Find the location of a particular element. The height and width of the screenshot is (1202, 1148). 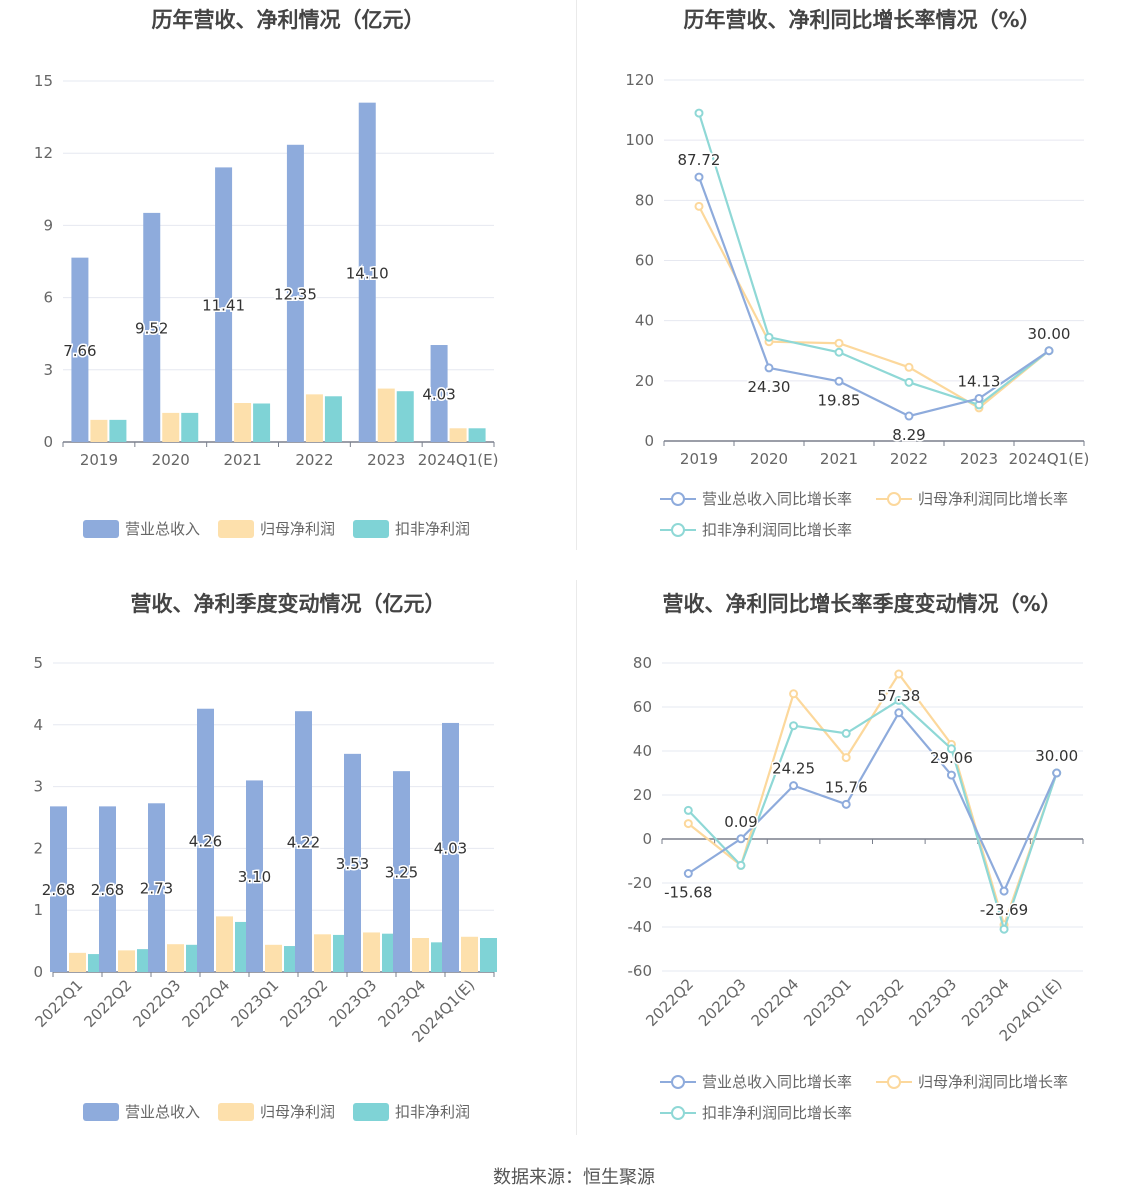

data-label: 3.53 is located at coordinates (352, 864).